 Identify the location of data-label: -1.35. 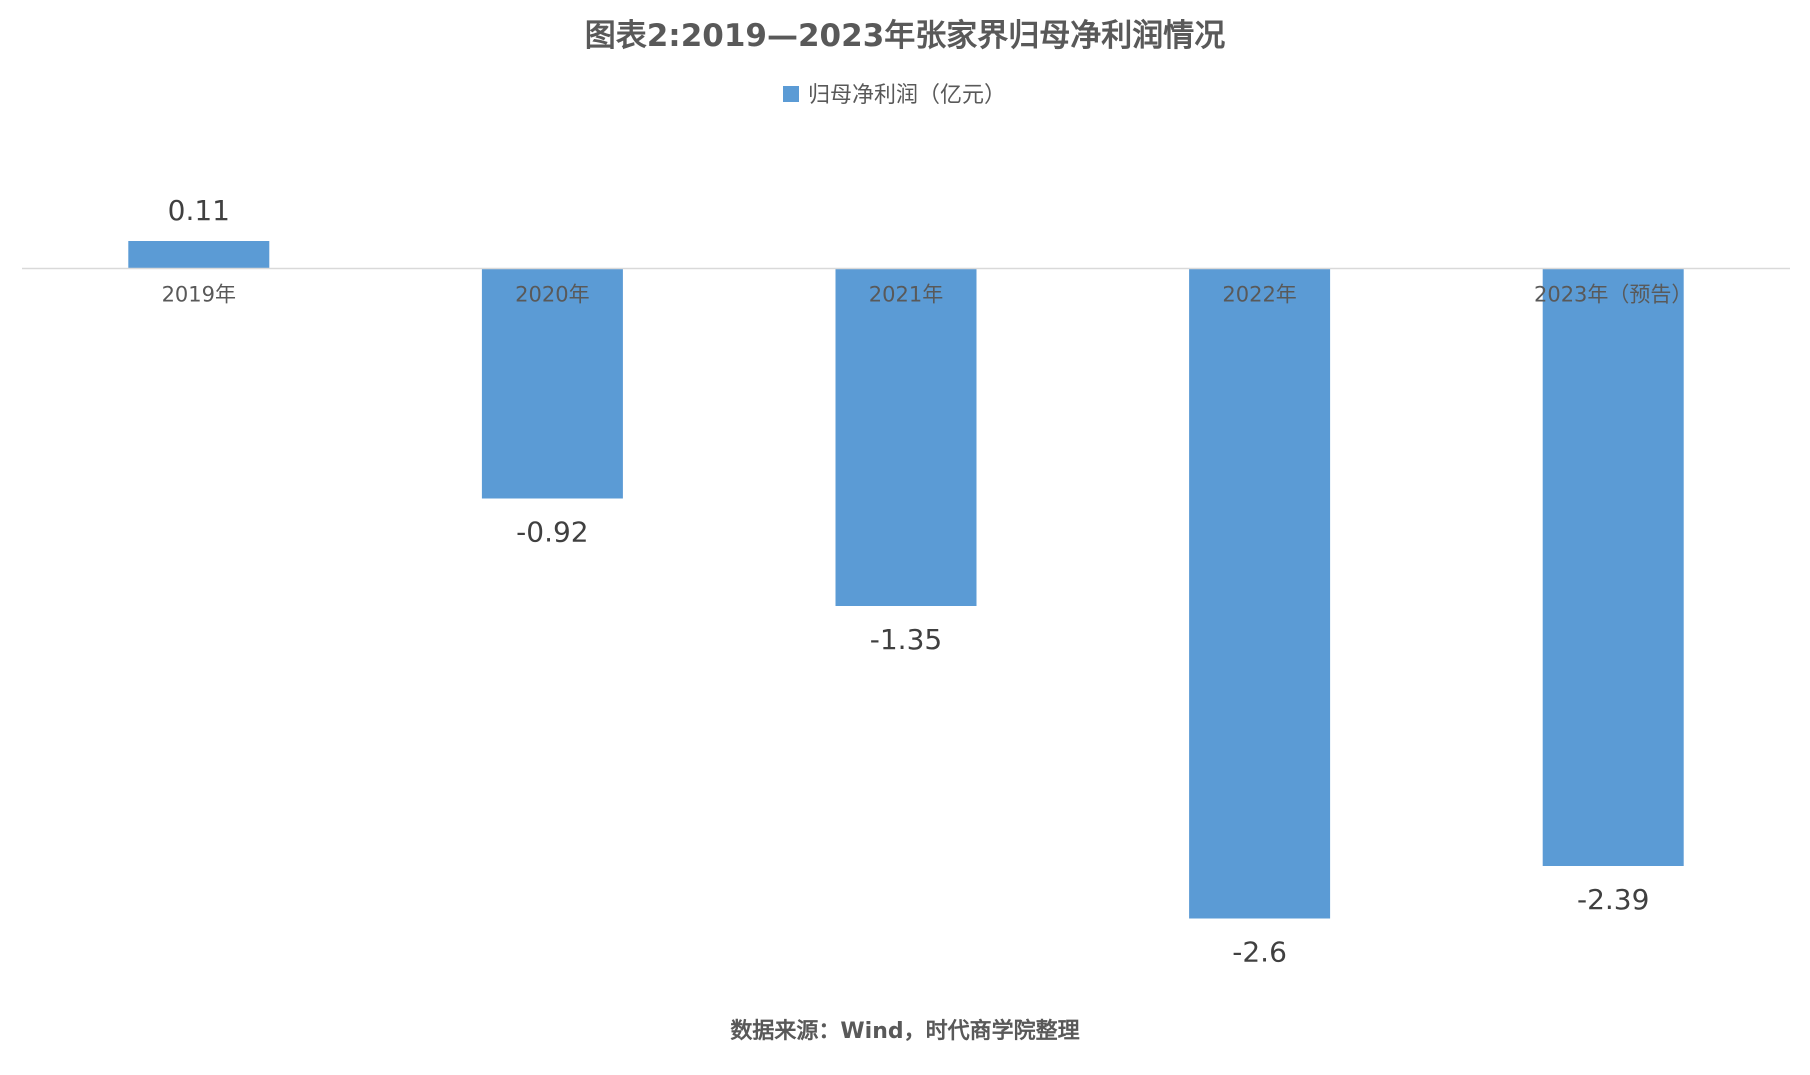
(906, 639).